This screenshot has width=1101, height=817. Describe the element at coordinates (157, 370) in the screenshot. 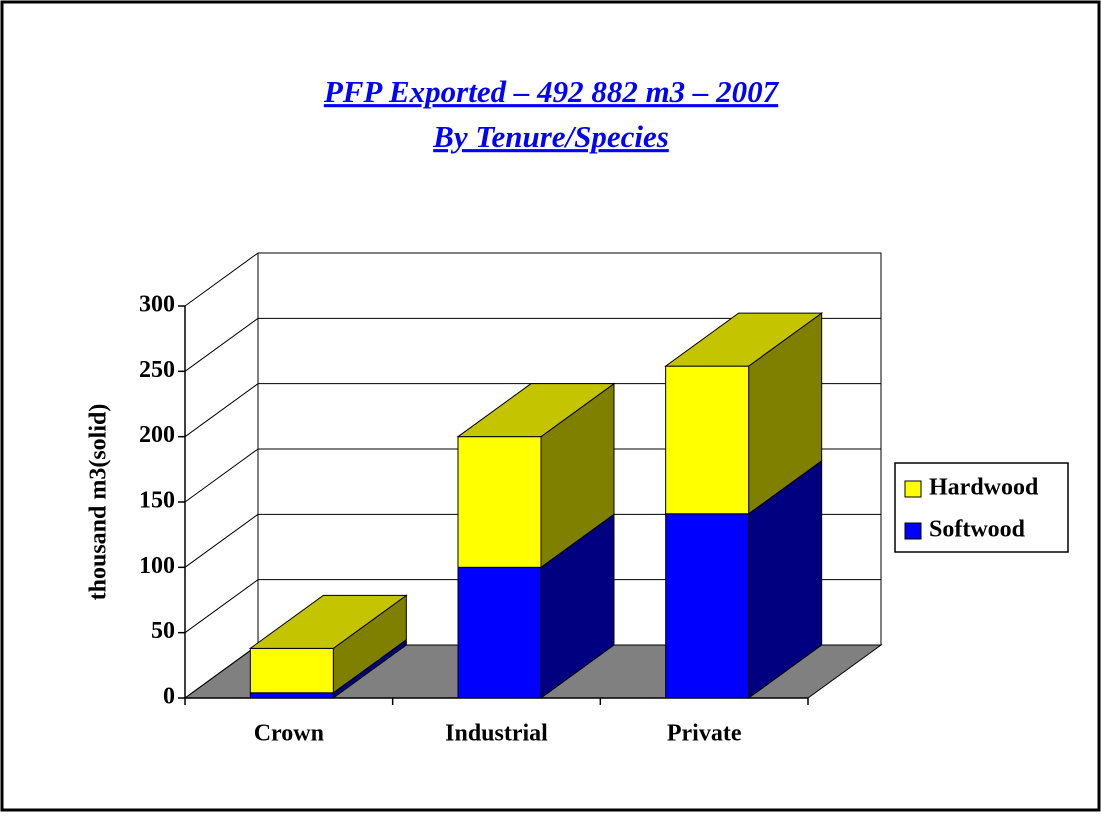

I see `y-tick-label: 250` at that location.